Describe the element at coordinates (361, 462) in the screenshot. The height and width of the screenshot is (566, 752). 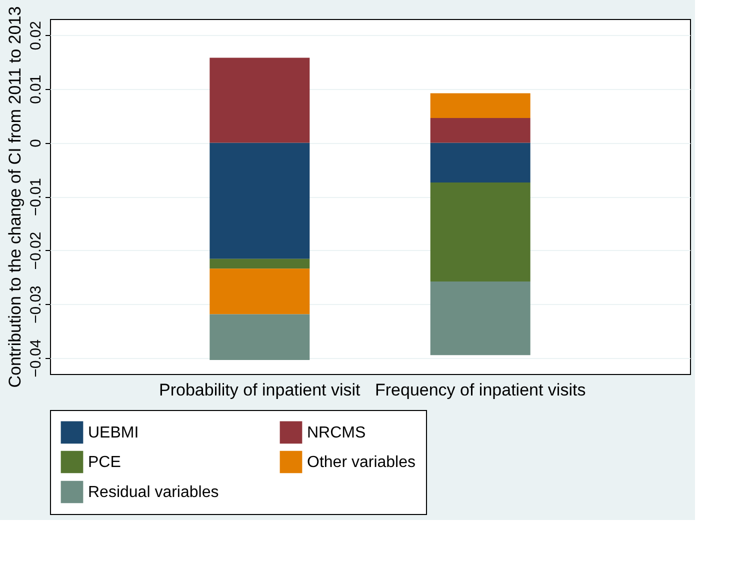
I see `legend-label: Other variables` at that location.